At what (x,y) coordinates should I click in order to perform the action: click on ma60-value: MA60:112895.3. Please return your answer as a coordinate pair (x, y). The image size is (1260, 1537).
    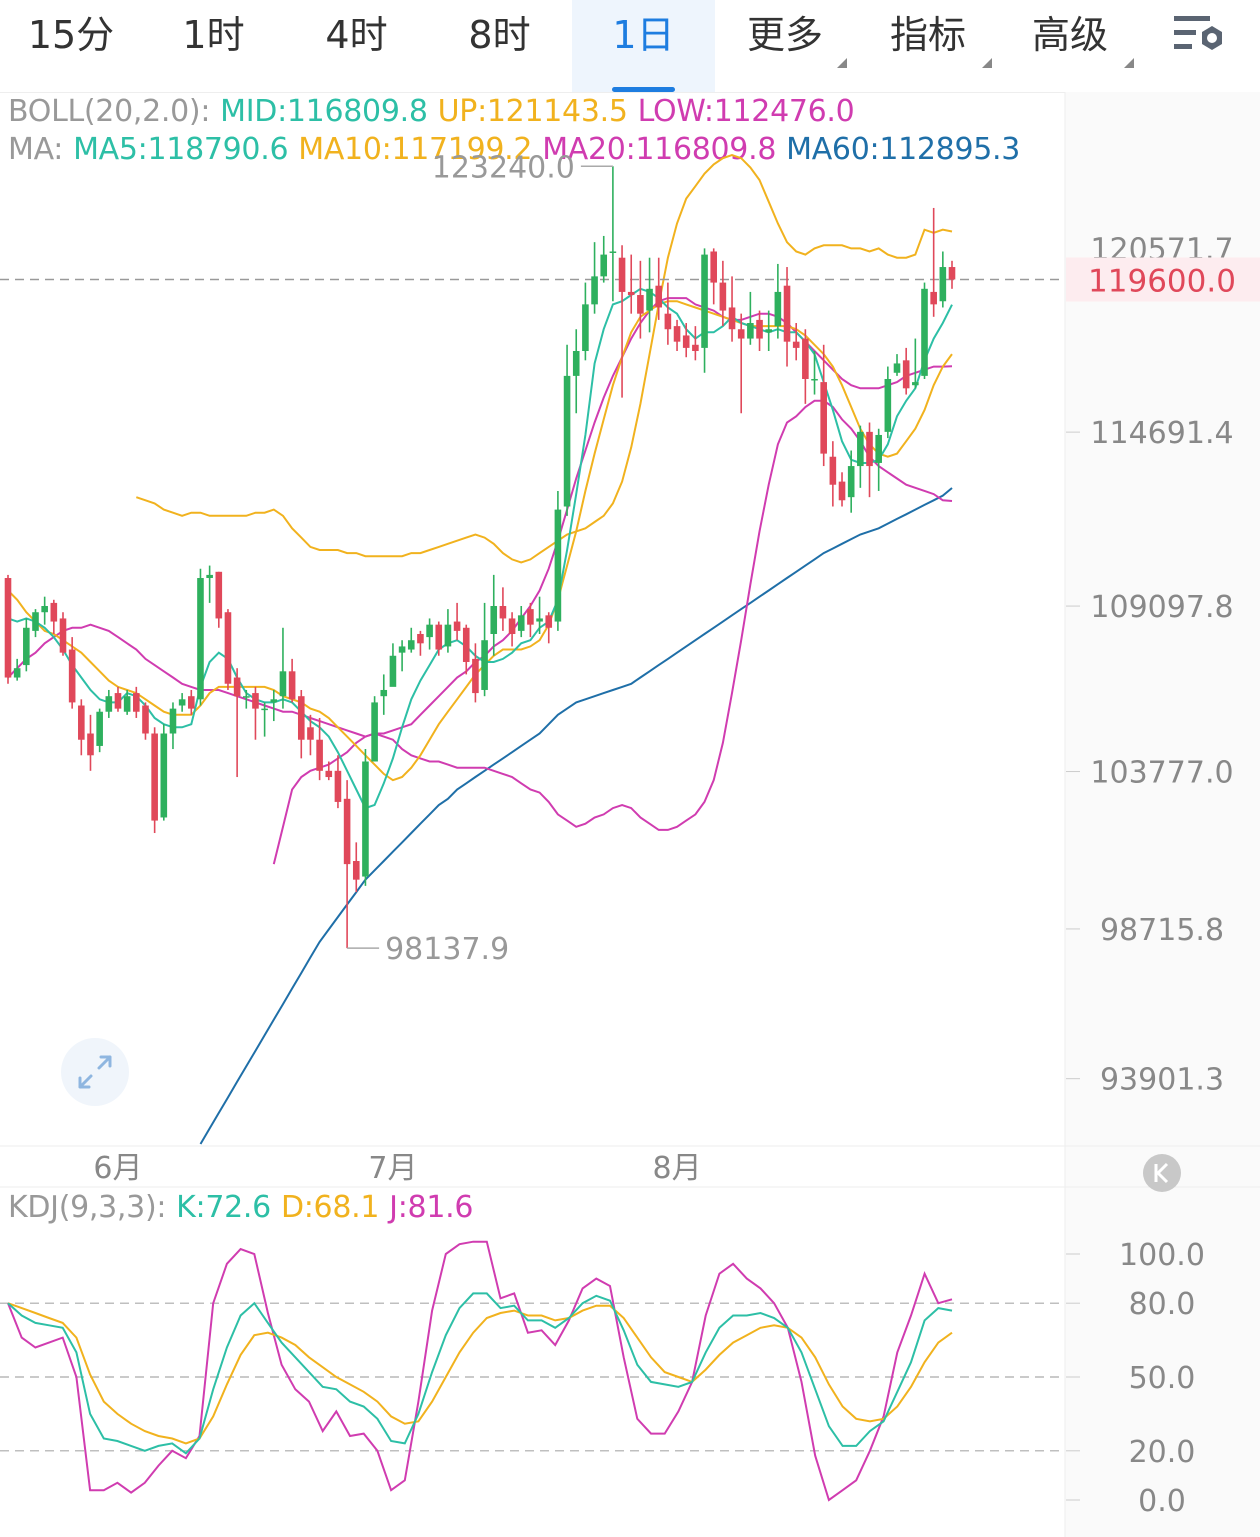
    Looking at the image, I should click on (903, 149).